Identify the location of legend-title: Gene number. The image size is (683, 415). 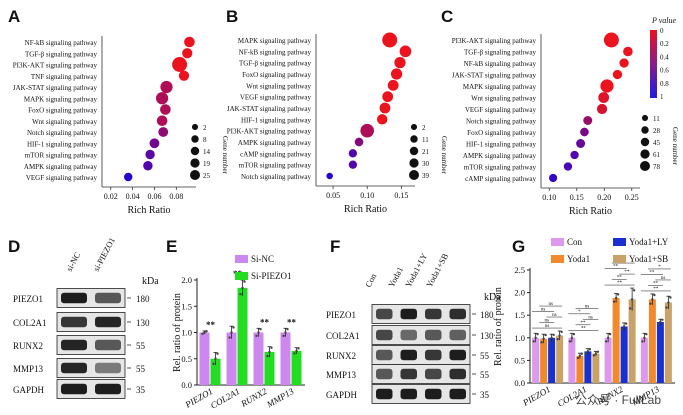
(225, 155).